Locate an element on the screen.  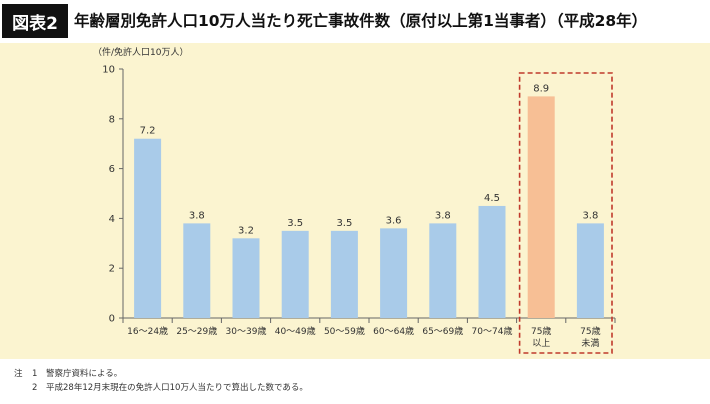
bar-value-label: 4.5 is located at coordinates (492, 198).